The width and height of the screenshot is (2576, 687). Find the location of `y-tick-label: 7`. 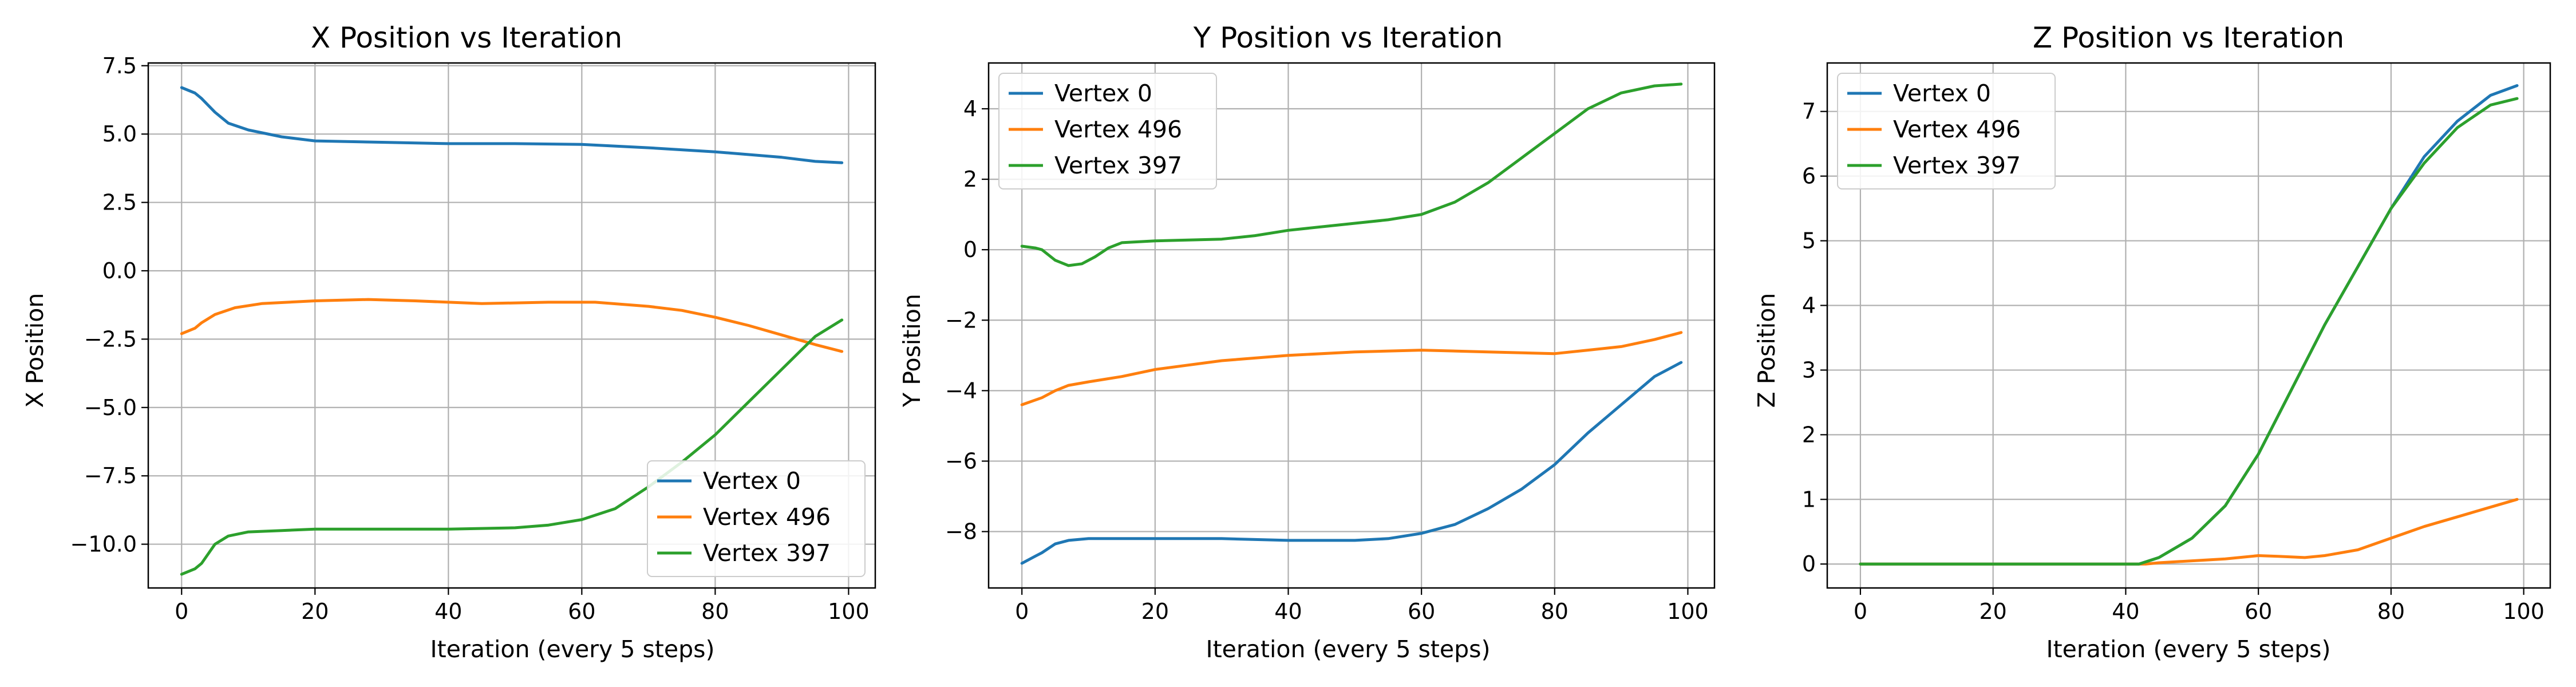

y-tick-label: 7 is located at coordinates (1809, 111).